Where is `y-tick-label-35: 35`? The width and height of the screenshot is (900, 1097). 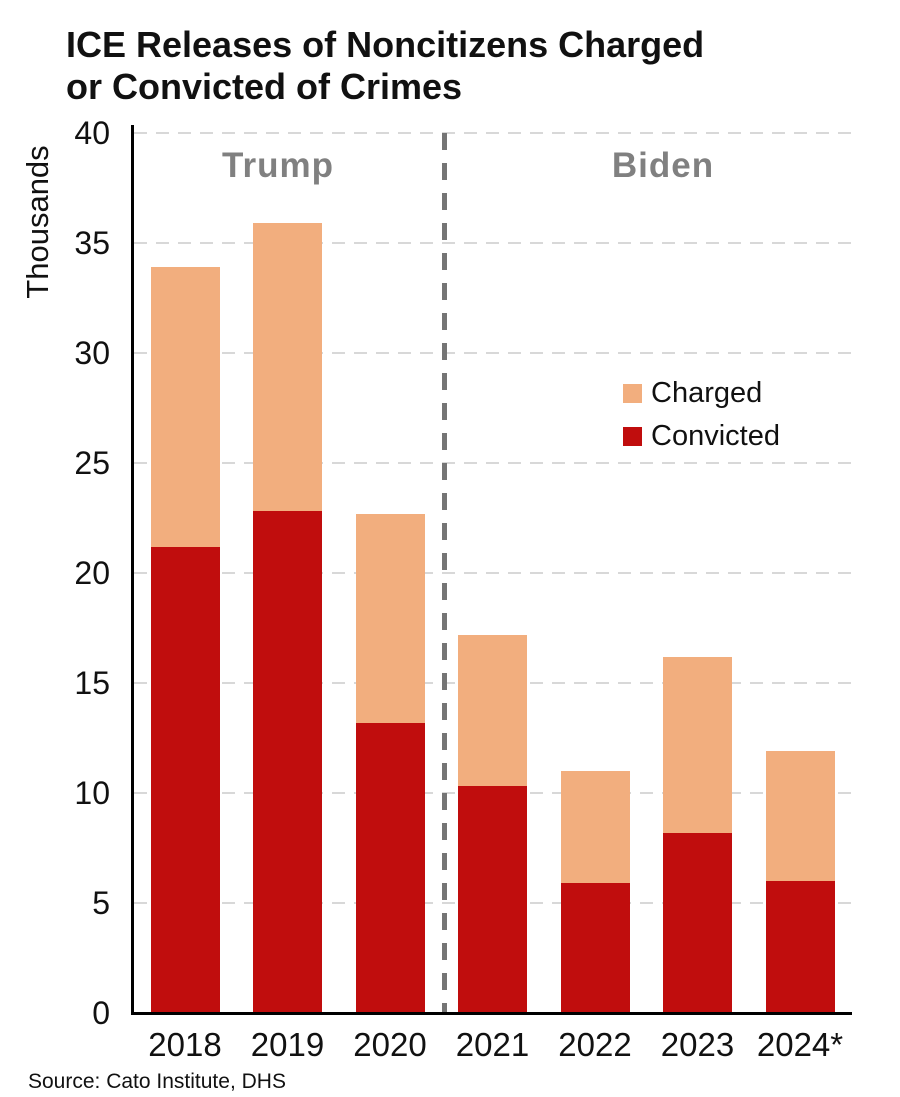 y-tick-label-35: 35 is located at coordinates (92, 243).